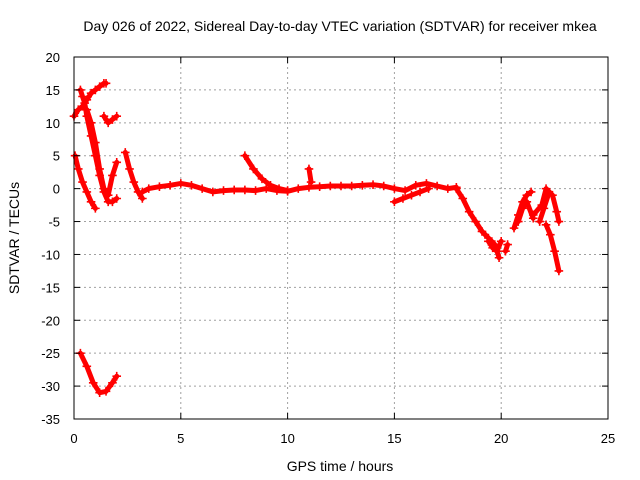 The height and width of the screenshot is (480, 640). What do you see at coordinates (50, 419) in the screenshot?
I see `y-tick-label: -35` at bounding box center [50, 419].